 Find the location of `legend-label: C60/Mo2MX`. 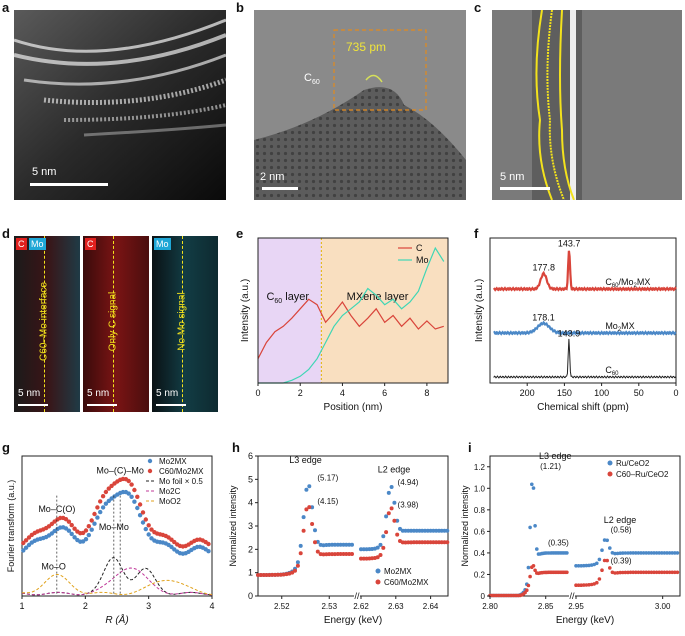

legend-label: C60/Mo2MX is located at coordinates (406, 582).